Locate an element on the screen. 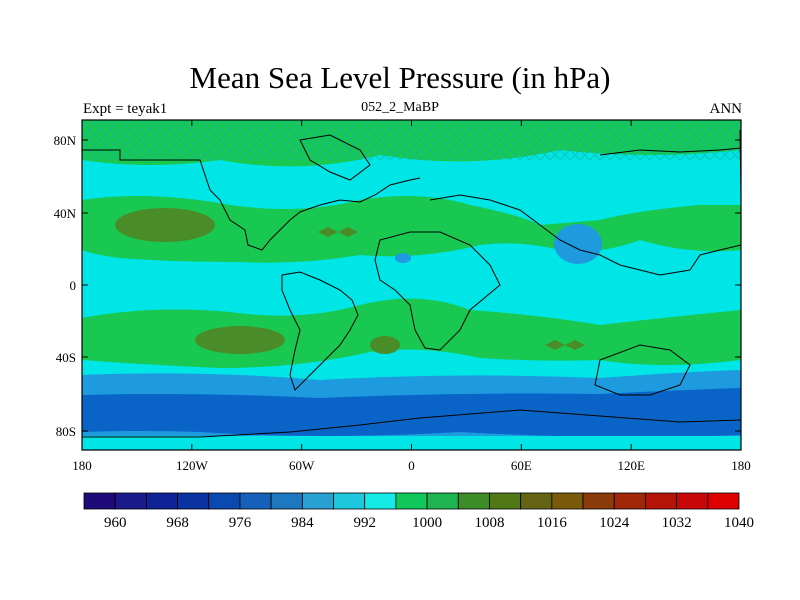  low-cell-africa is located at coordinates (403, 258).